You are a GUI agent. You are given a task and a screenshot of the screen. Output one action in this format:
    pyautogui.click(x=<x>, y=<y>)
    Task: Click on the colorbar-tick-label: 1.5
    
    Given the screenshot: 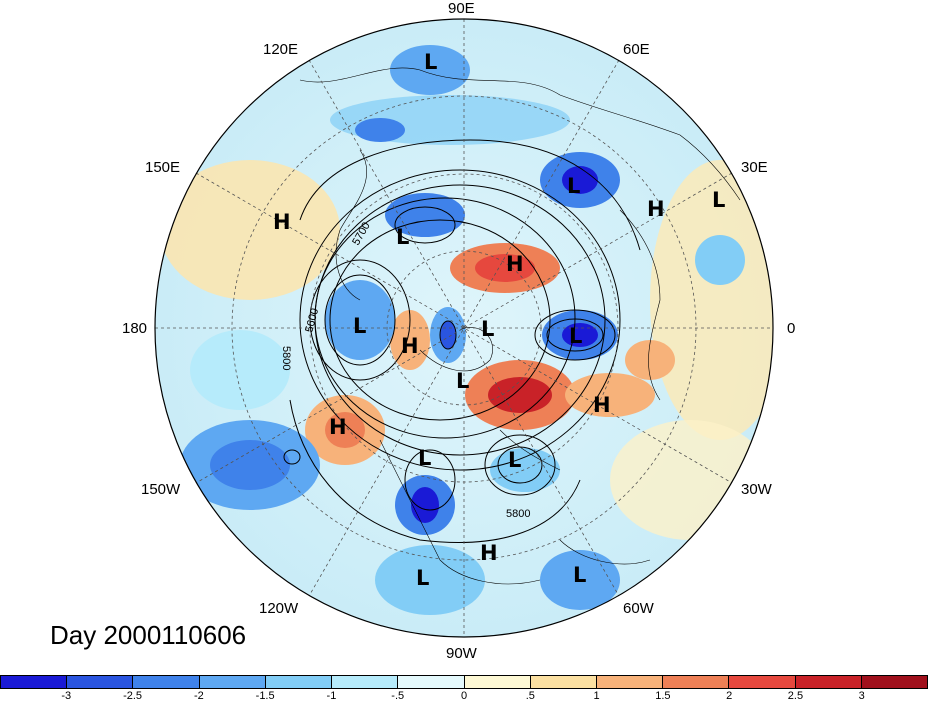 What is the action you would take?
    pyautogui.click(x=663, y=696)
    